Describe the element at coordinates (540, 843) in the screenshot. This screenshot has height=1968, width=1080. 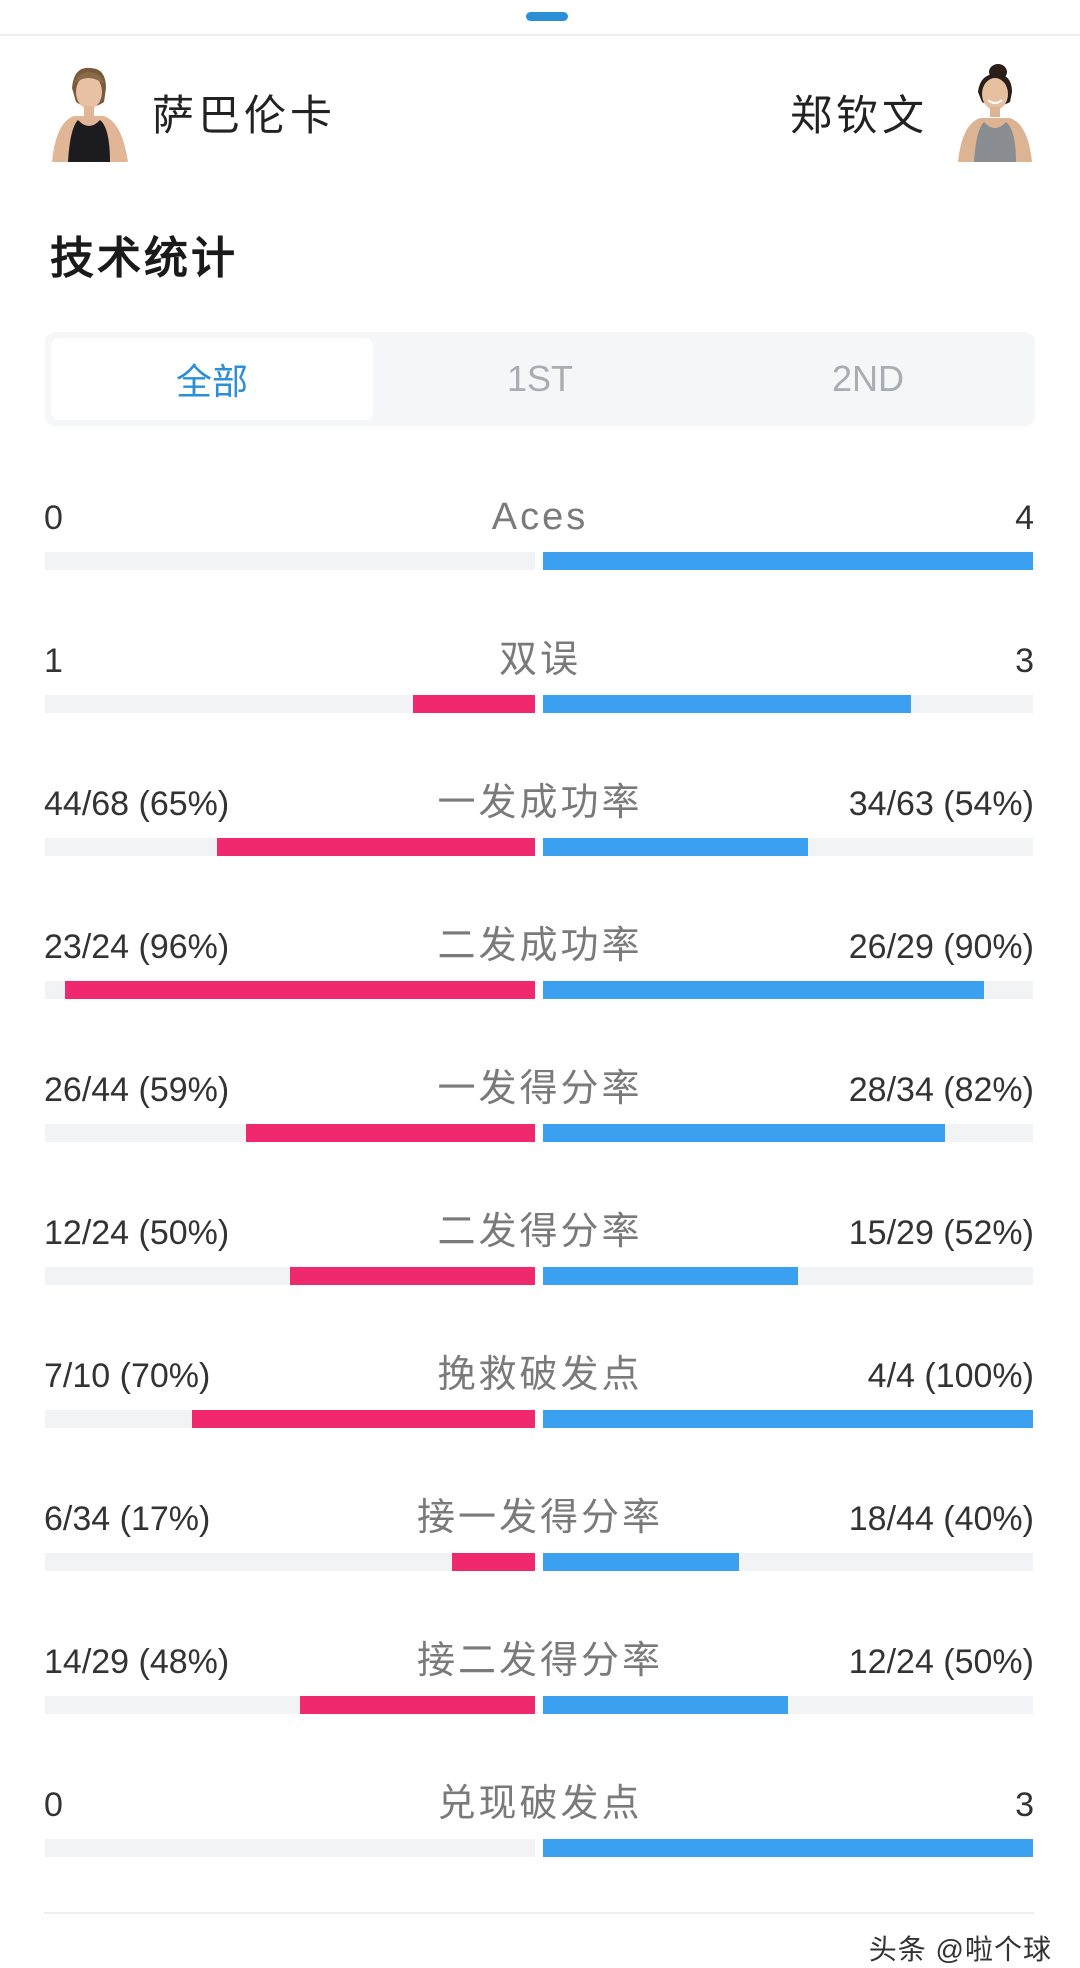
I see `stat-row-first-serve-in: 44/68 (65%) 一发成功率 34/63 (54%)` at that location.